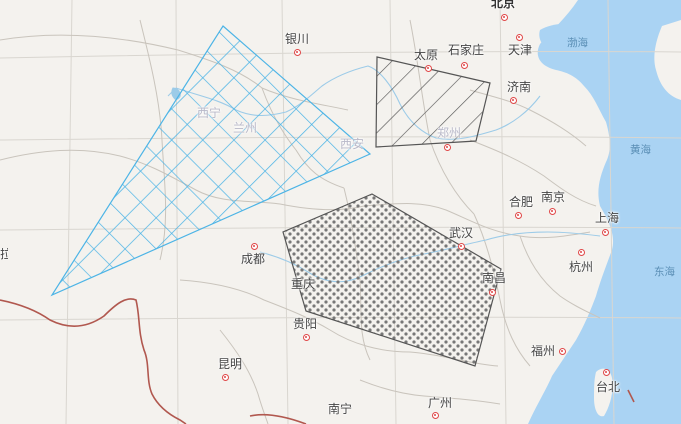 The image size is (681, 424). Describe the element at coordinates (461, 246) in the screenshot. I see `city-marker-wuhan` at that location.